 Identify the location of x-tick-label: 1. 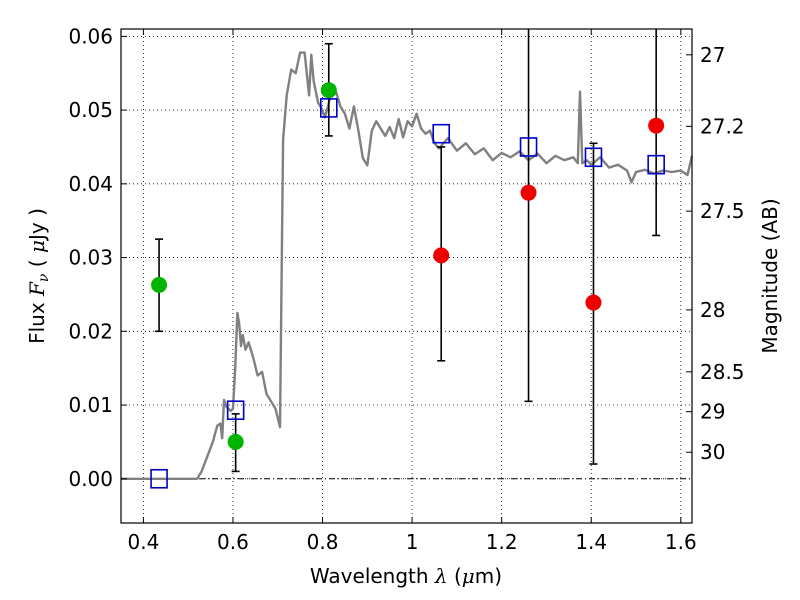
(412, 542).